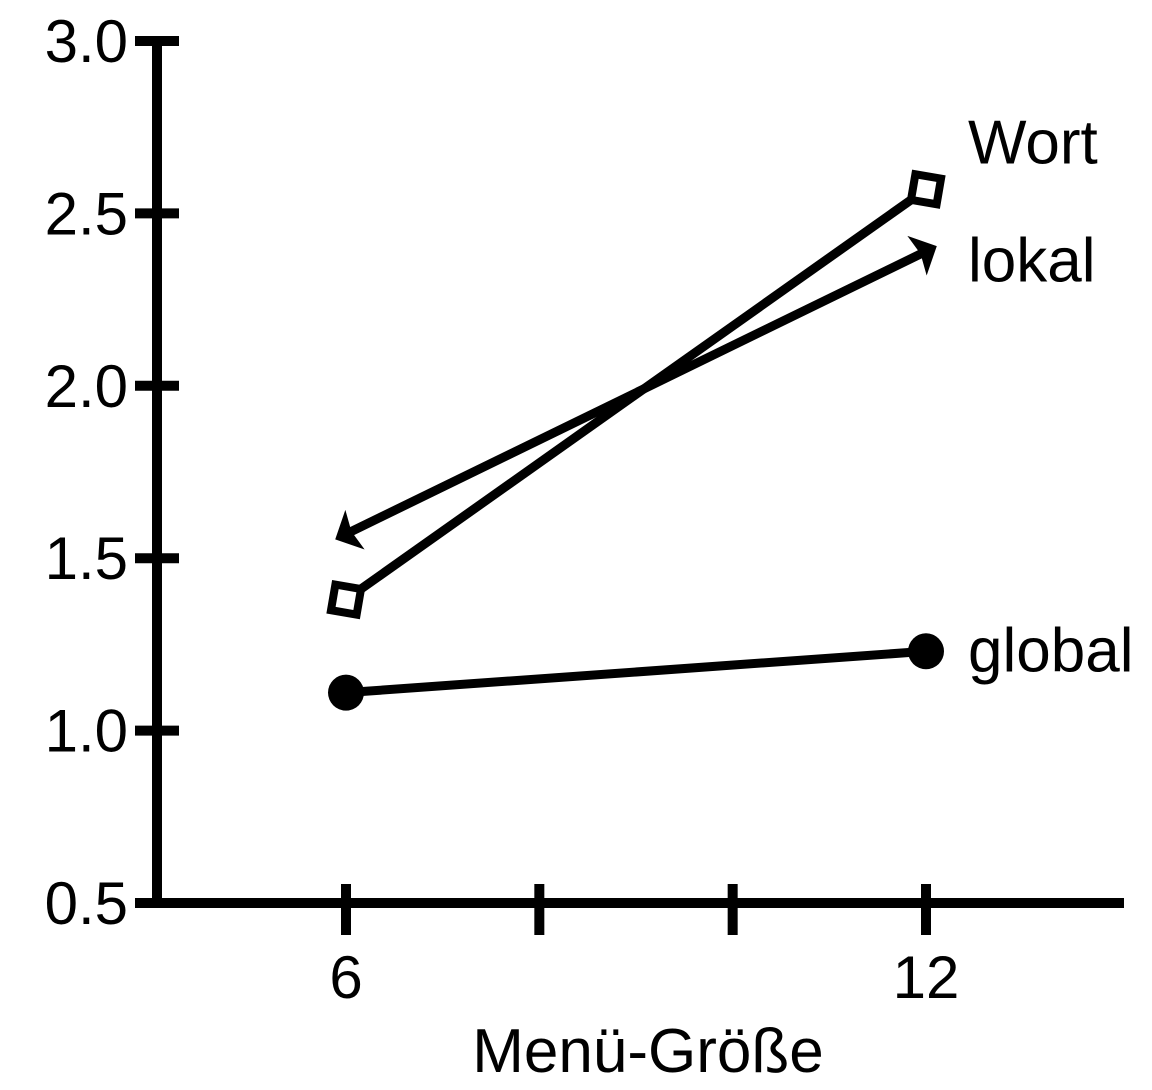 This screenshot has height=1090, width=1152. What do you see at coordinates (86, 558) in the screenshot?
I see `y-tick-label: 1.5` at bounding box center [86, 558].